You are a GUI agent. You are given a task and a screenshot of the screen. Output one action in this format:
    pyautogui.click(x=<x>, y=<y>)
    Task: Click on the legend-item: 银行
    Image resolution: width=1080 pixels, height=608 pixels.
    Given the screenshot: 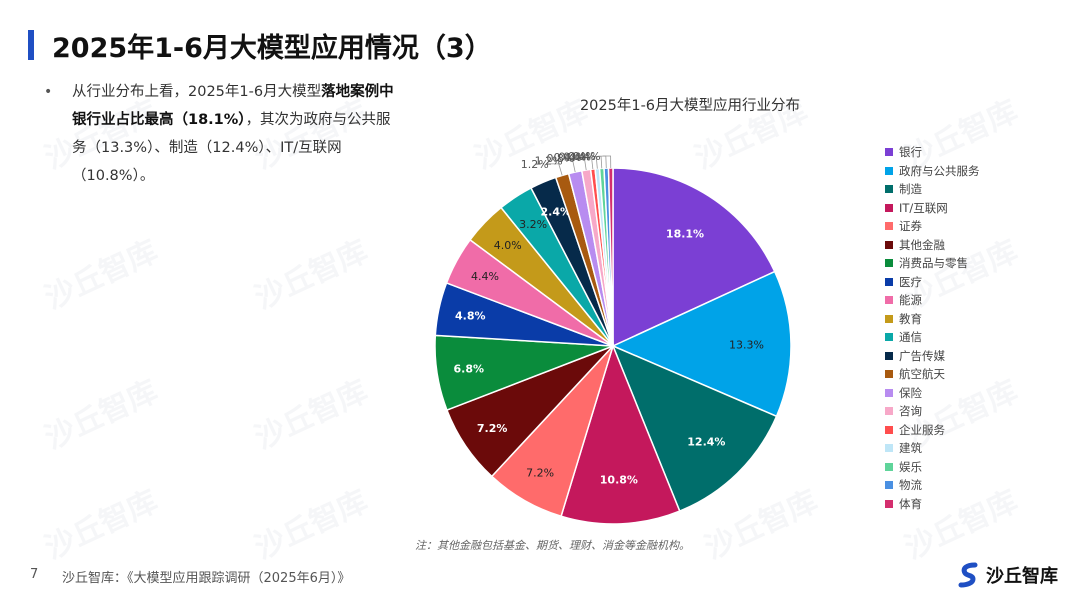 What is the action you would take?
    pyautogui.click(x=932, y=152)
    